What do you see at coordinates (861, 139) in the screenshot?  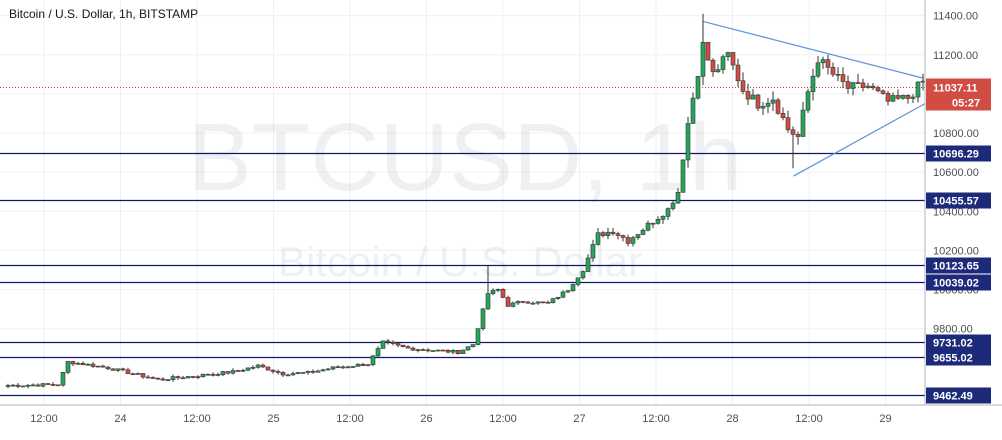 I see `trendline-lower` at bounding box center [861, 139].